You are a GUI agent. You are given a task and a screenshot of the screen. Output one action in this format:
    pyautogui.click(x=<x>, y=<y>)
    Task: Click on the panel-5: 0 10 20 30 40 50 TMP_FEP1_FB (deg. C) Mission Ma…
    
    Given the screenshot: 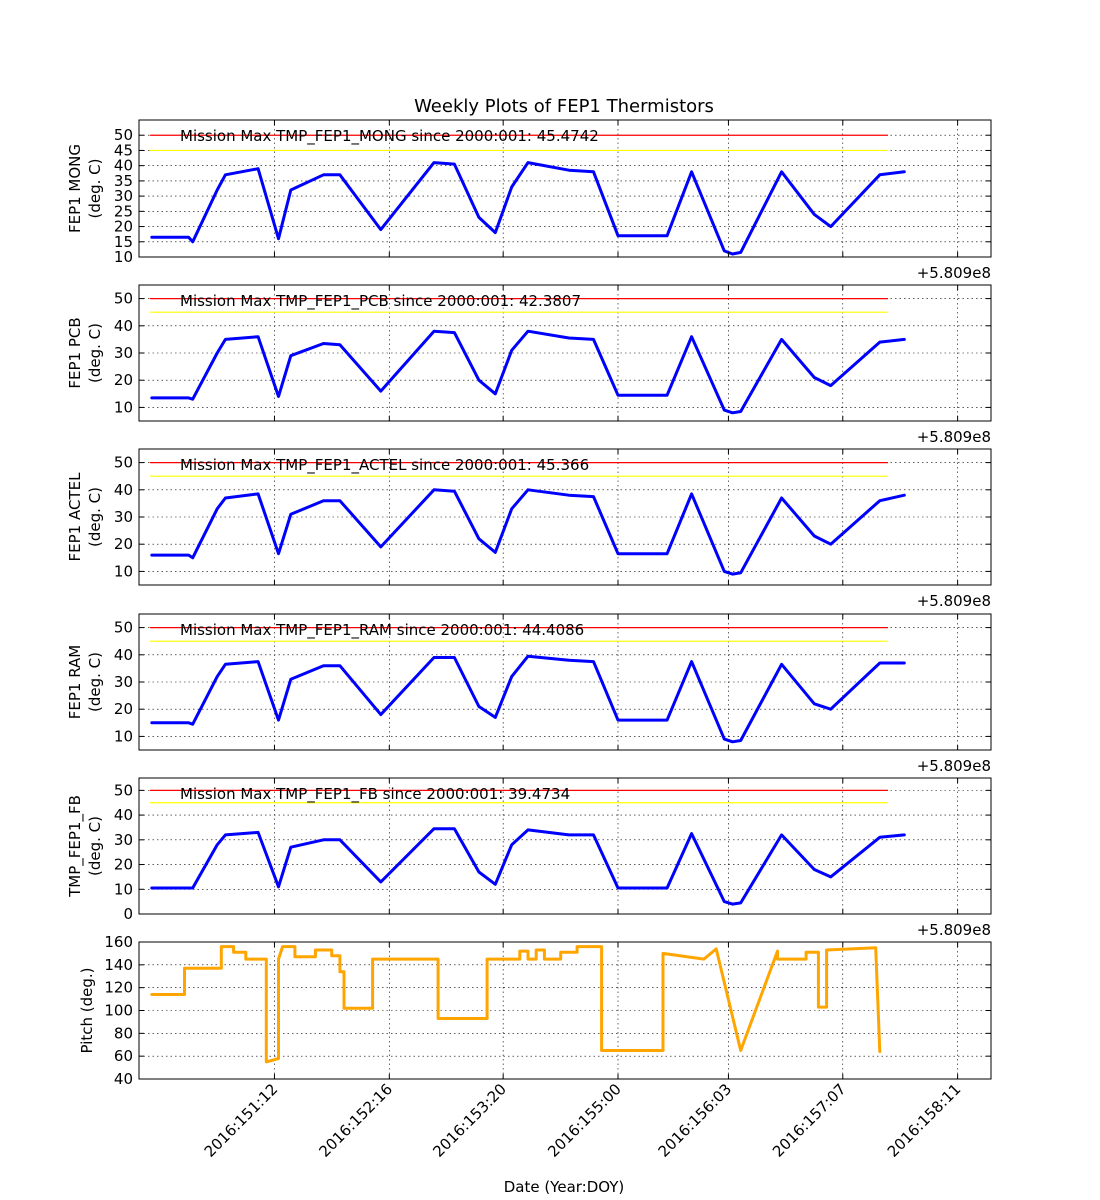 What is the action you would take?
    pyautogui.click(x=529, y=858)
    